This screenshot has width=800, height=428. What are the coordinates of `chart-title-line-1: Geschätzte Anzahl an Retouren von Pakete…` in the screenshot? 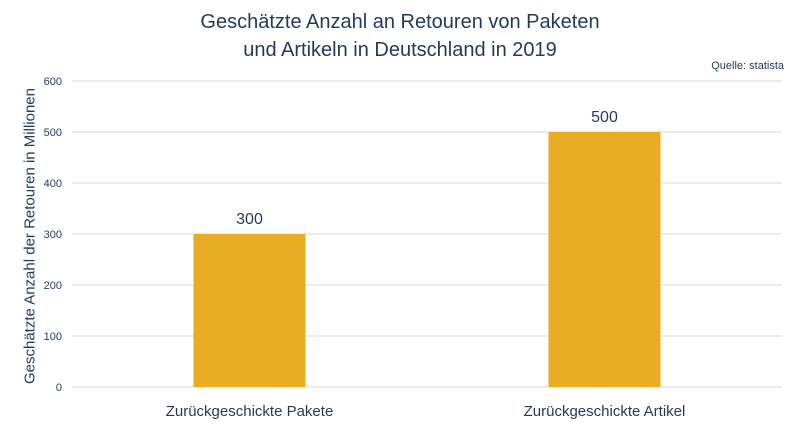 It's located at (400, 22).